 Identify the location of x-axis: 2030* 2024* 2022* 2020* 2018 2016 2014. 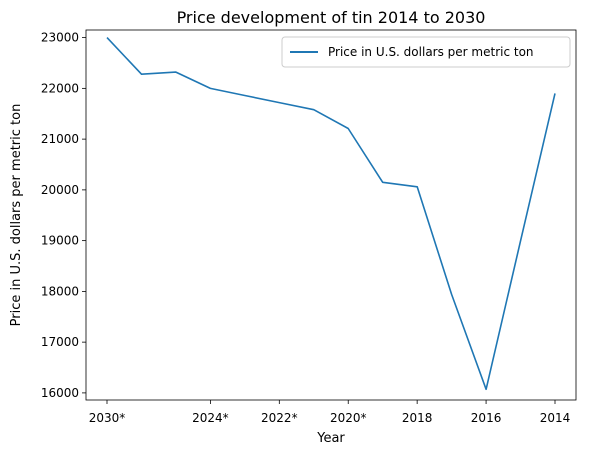
(330, 412).